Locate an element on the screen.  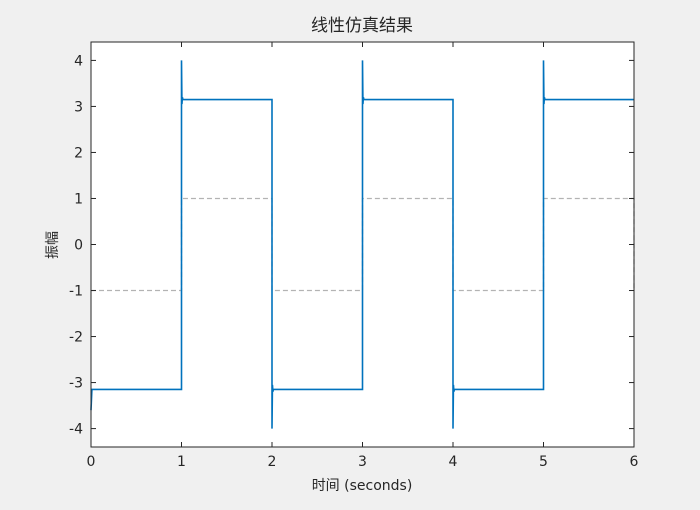
chart-title: 线性仿真结果 is located at coordinates (362, 26).